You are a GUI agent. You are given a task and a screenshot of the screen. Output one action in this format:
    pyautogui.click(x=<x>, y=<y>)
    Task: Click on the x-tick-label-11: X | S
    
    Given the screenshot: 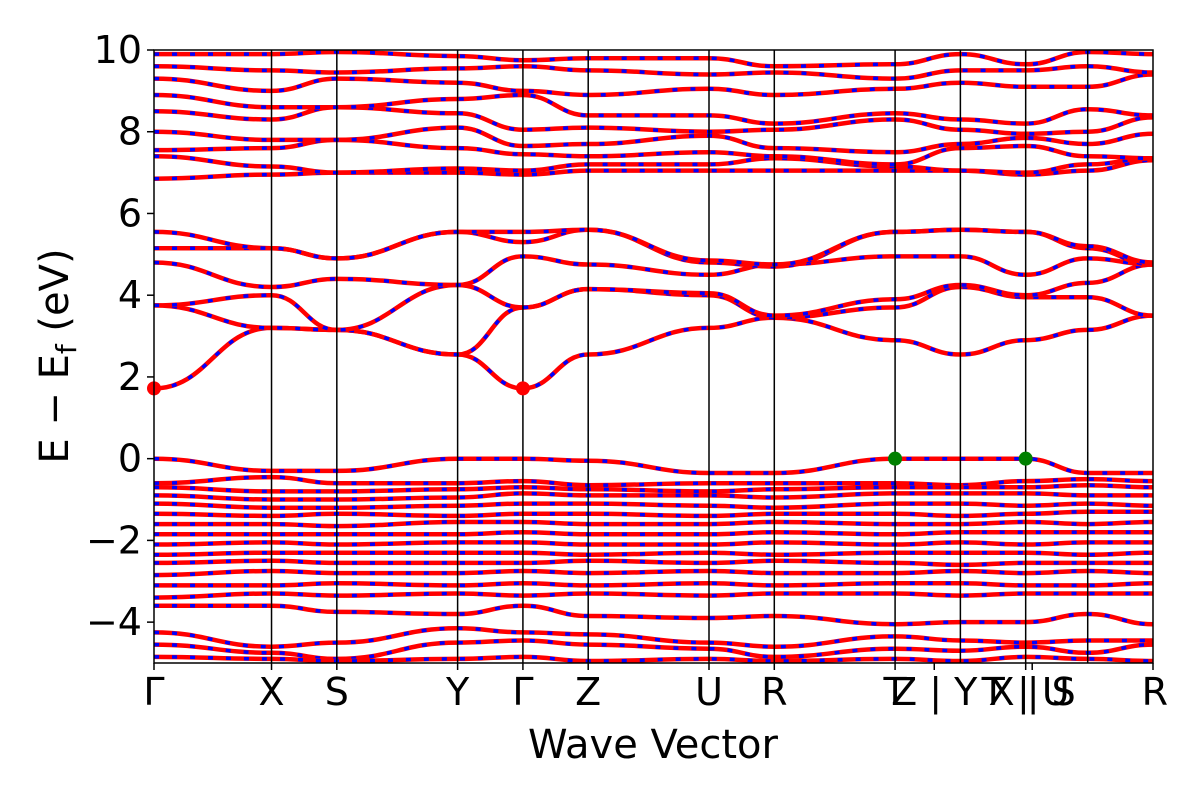 What is the action you would take?
    pyautogui.click(x=1032, y=692)
    